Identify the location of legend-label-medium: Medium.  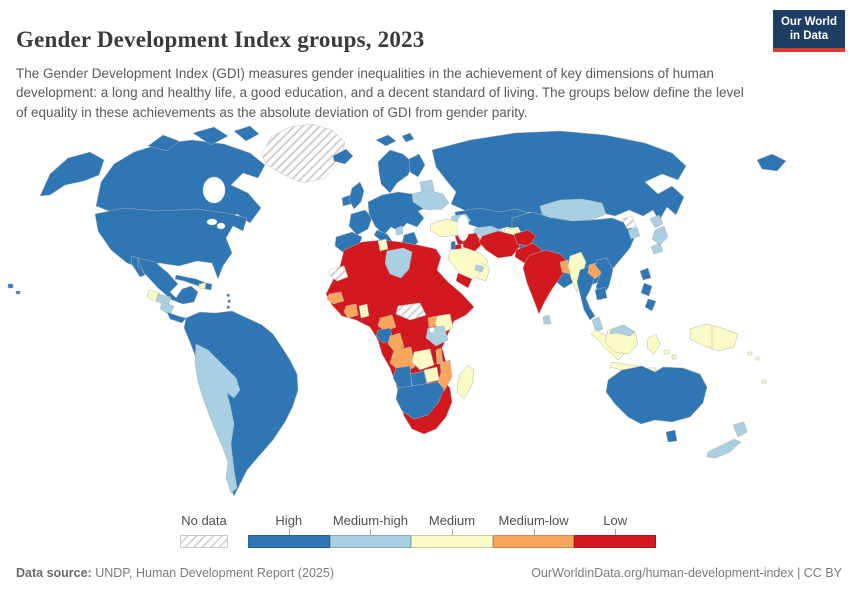
(452, 520).